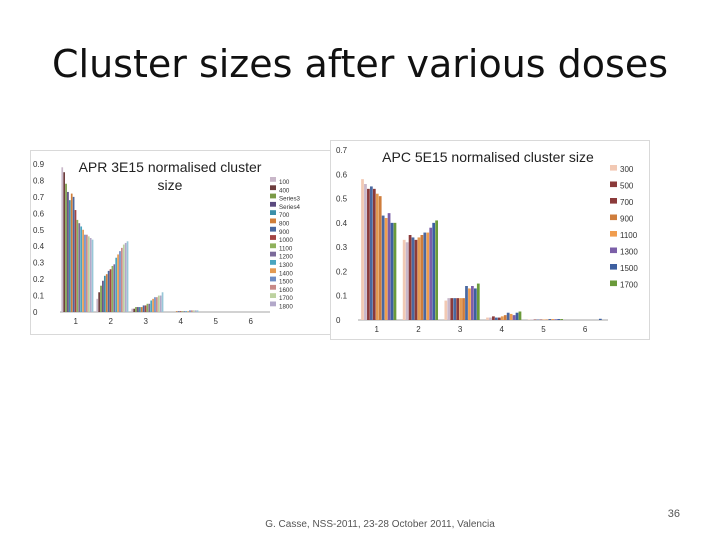  What do you see at coordinates (629, 252) in the screenshot?
I see `legend-label: 1300` at bounding box center [629, 252].